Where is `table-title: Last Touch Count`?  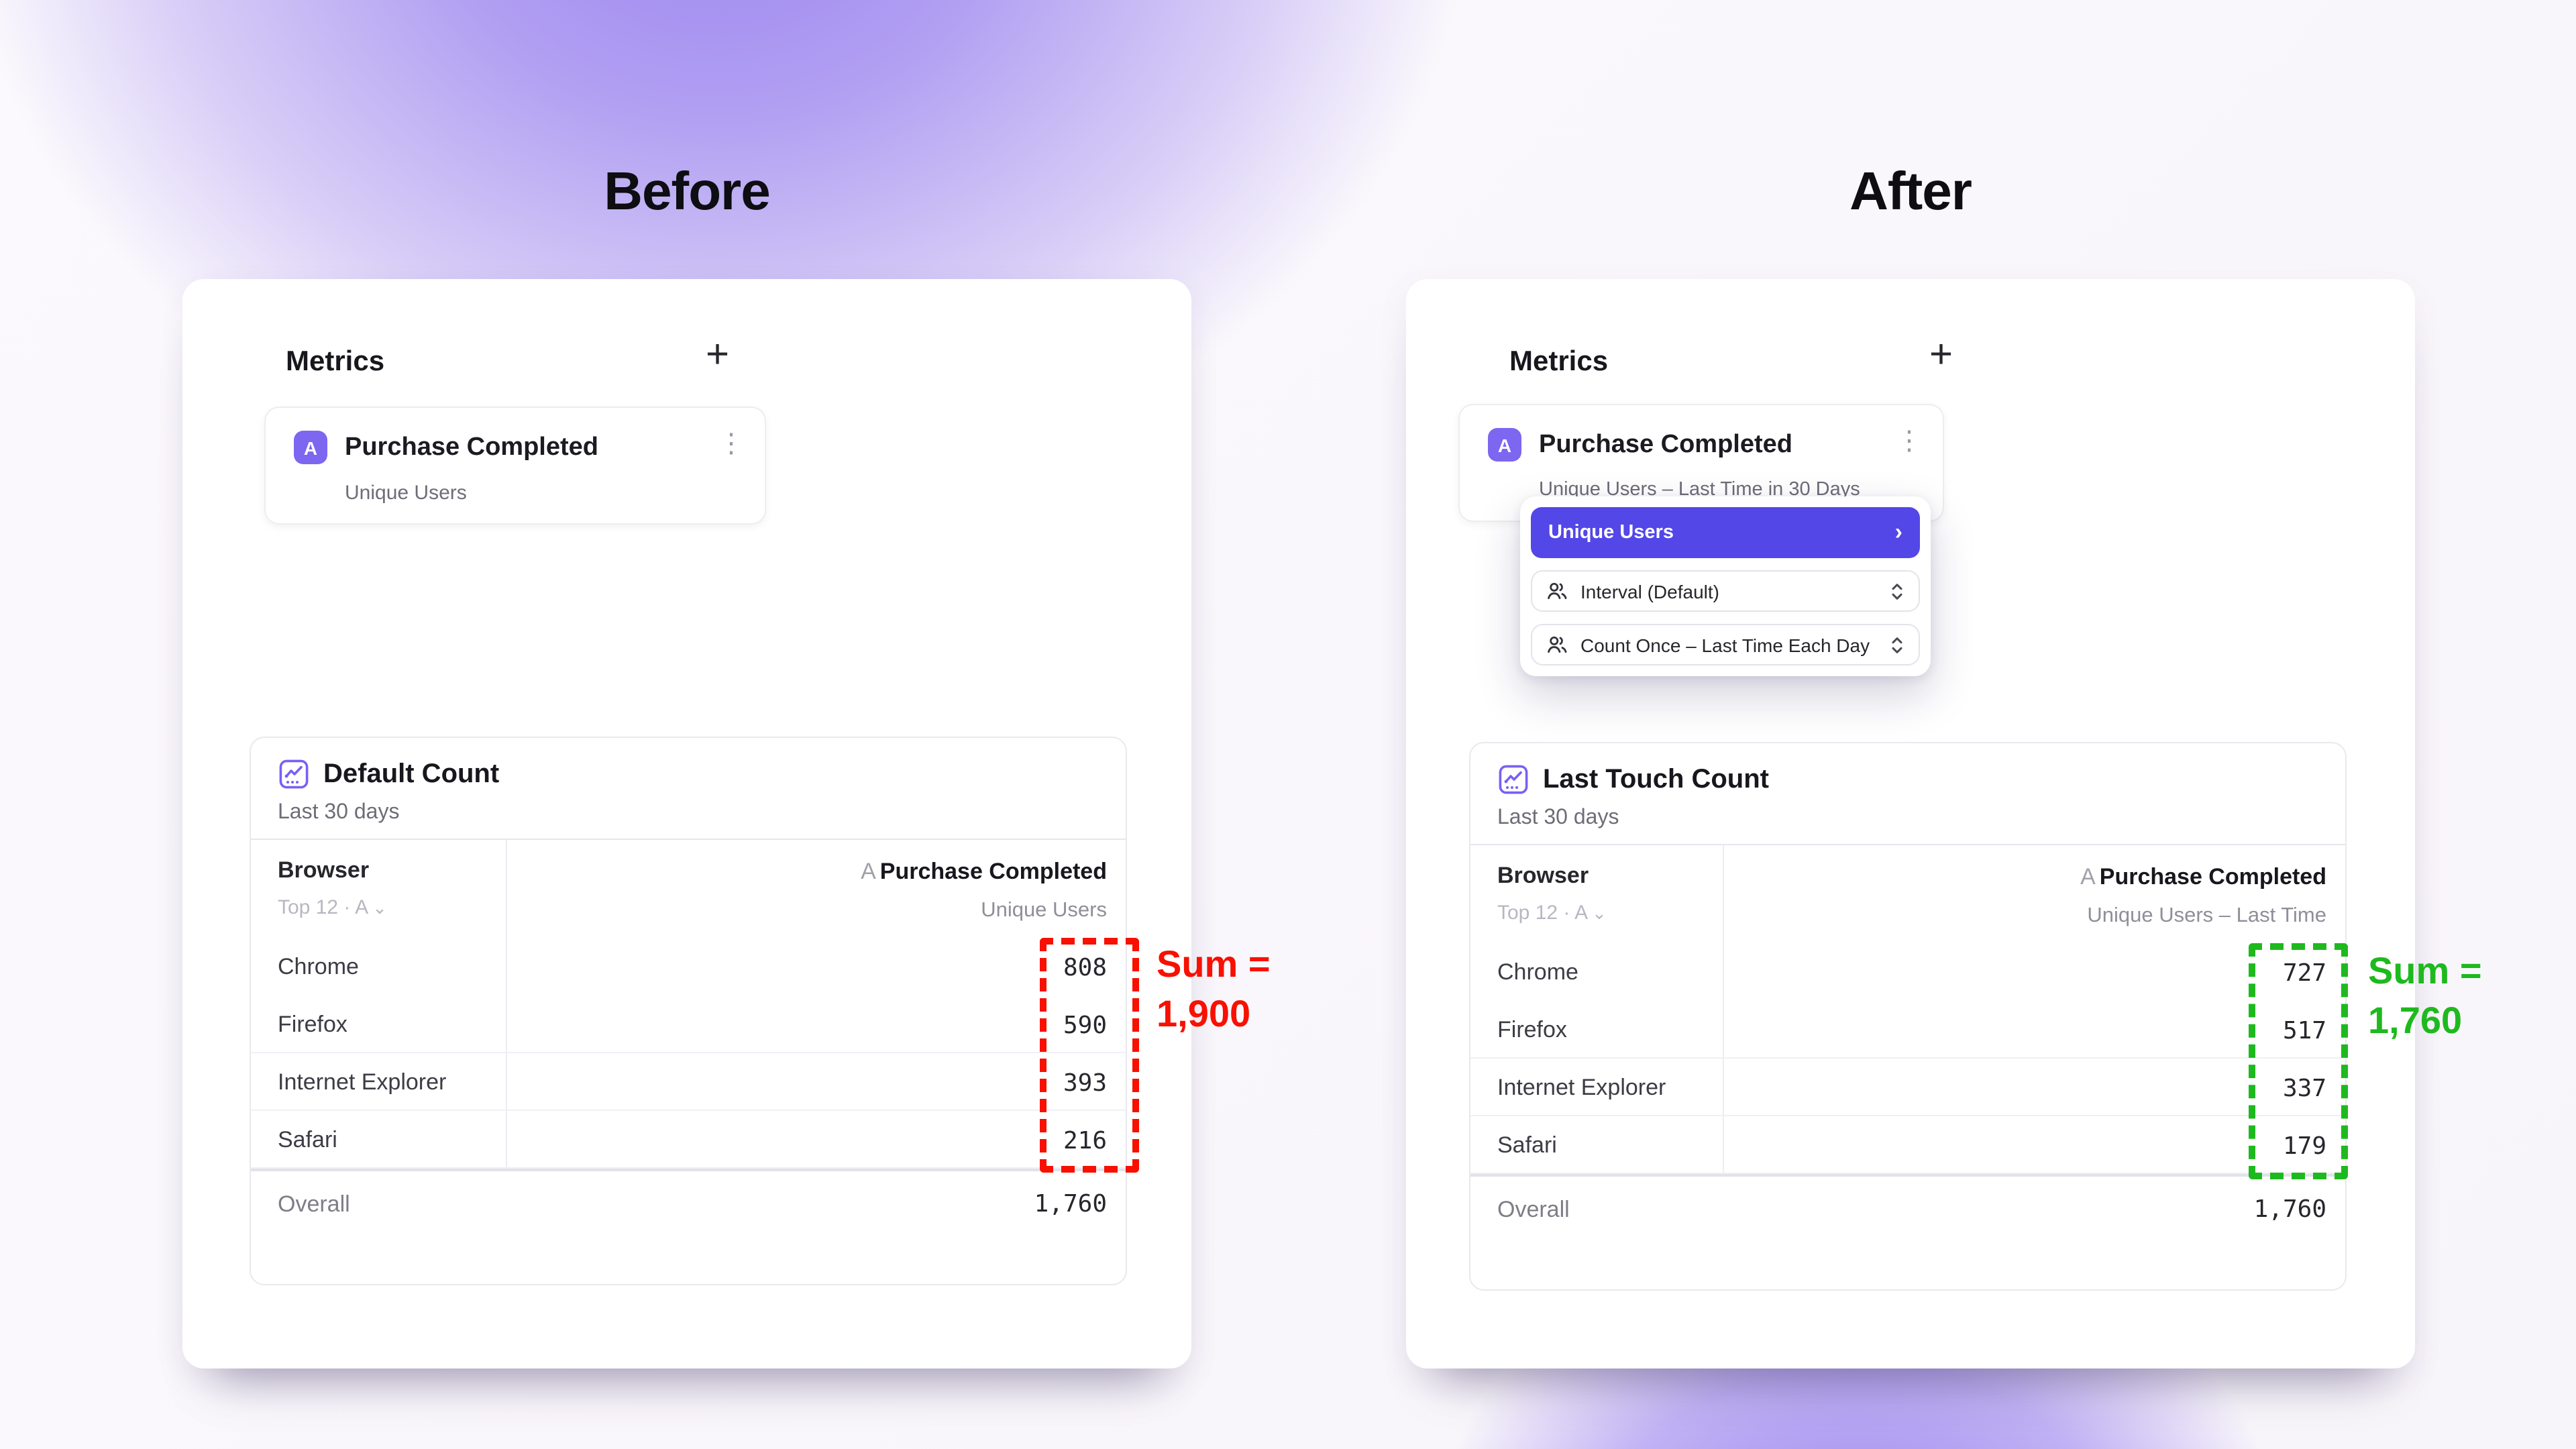 table-title: Last Touch Count is located at coordinates (1656, 779).